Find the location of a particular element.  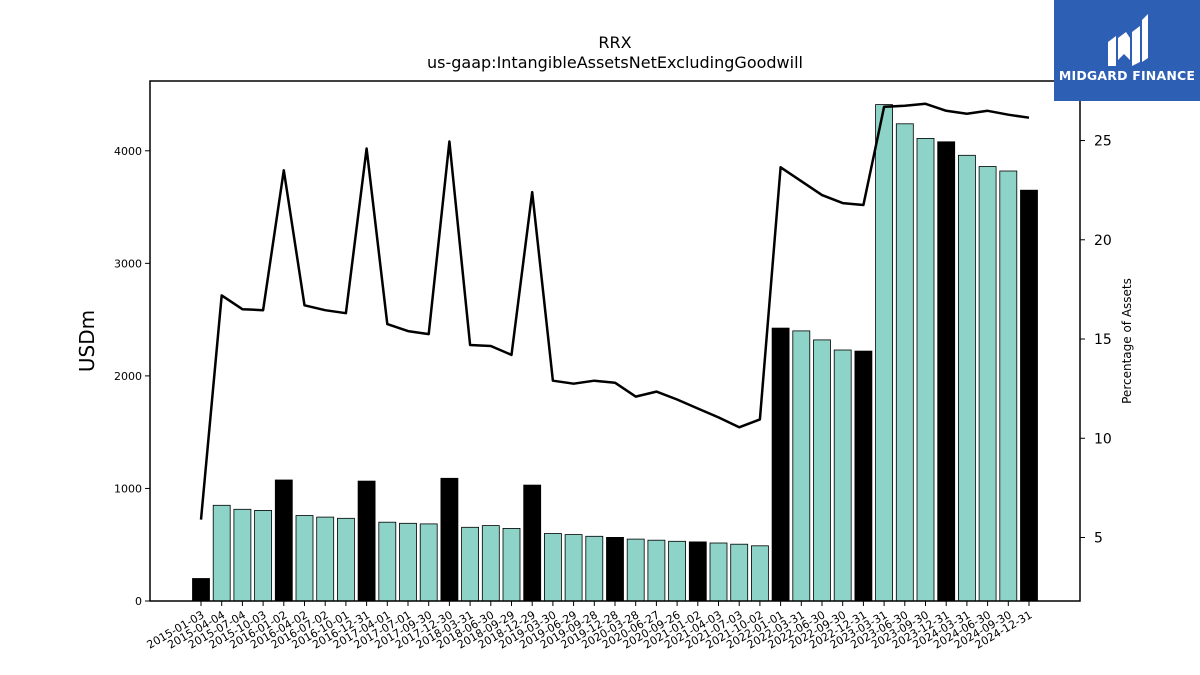

midgard-finance-logo: MIDGARD FINANCE is located at coordinates (1127, 50).